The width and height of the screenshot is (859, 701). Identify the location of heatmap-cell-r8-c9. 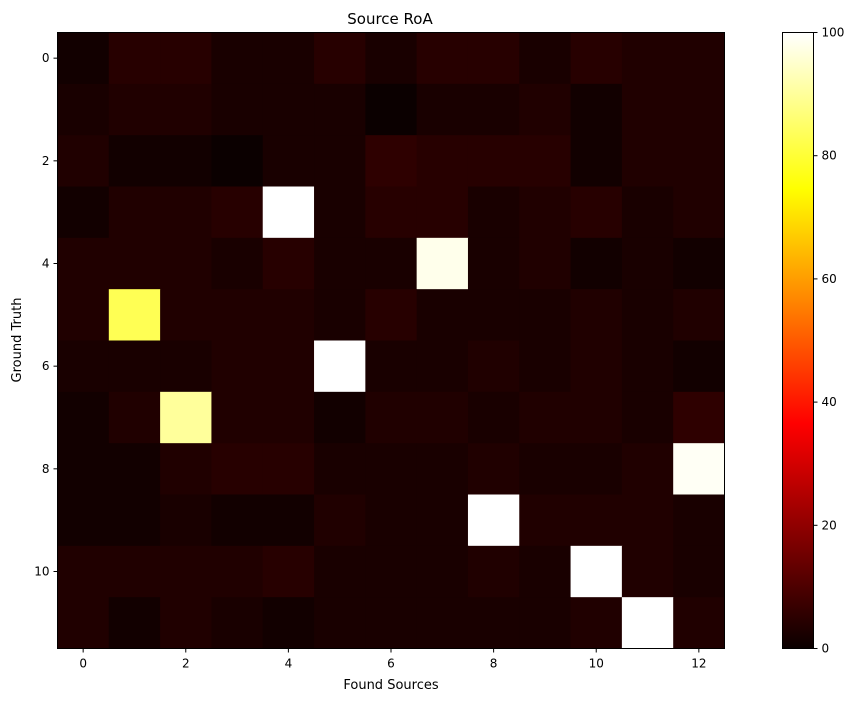
(545, 469).